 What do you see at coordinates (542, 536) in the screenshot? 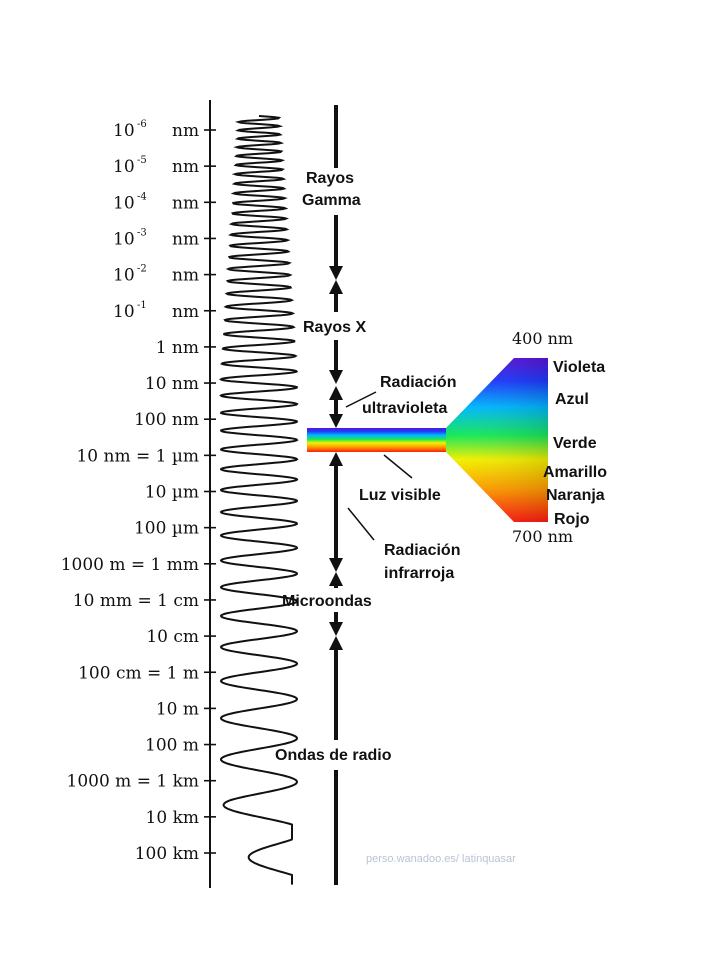
I see `wavelength-700-label: 700 nm` at bounding box center [542, 536].